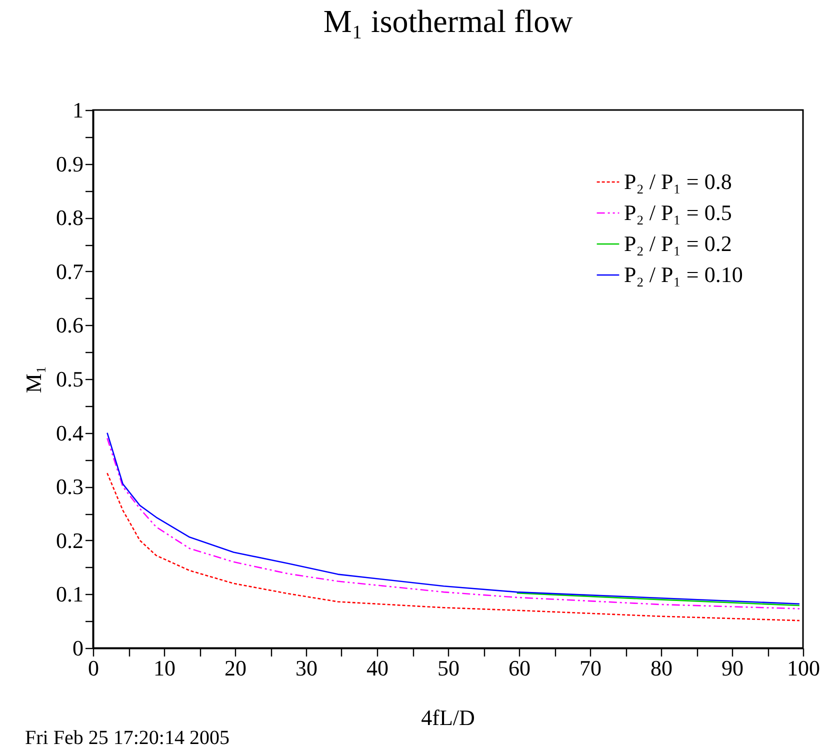 Image resolution: width=828 pixels, height=750 pixels. I want to click on y-tick-label: 0.9, so click(70, 163).